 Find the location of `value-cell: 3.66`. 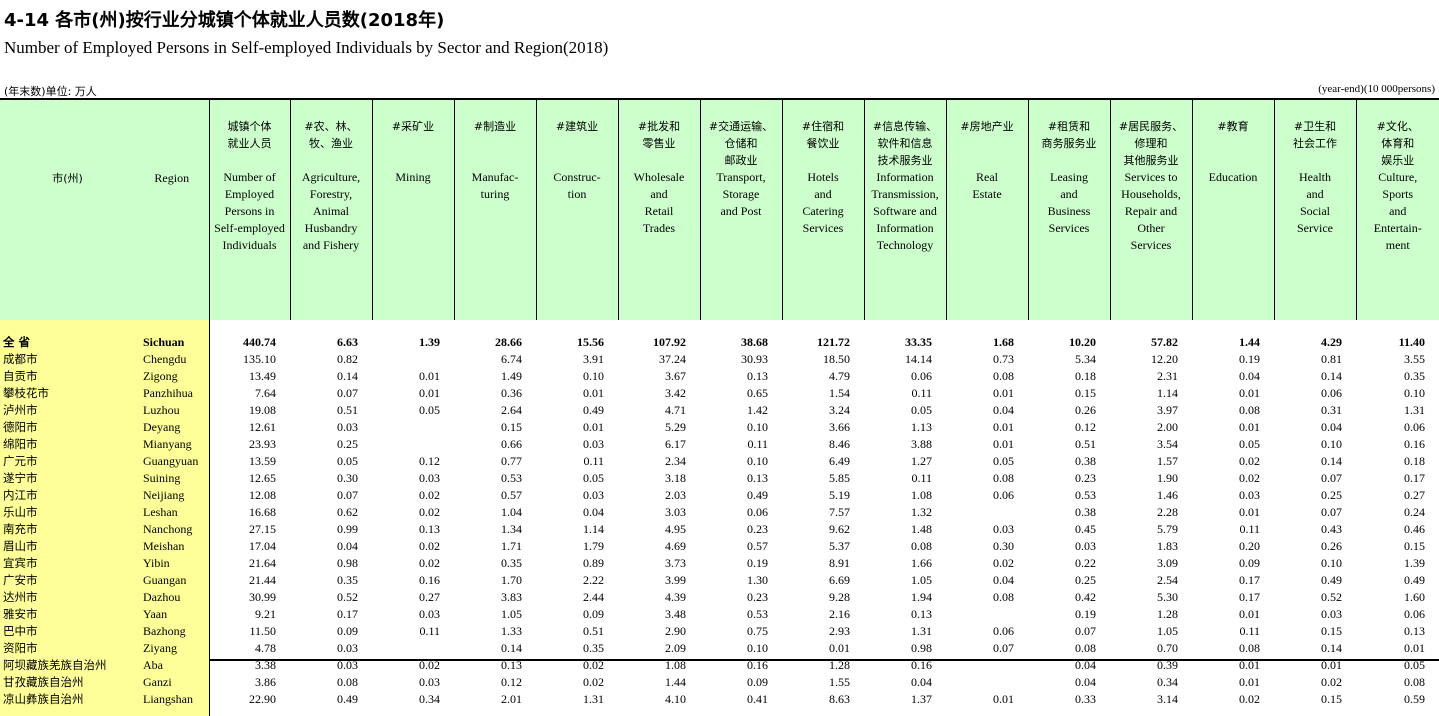

value-cell: 3.66 is located at coordinates (839, 427).